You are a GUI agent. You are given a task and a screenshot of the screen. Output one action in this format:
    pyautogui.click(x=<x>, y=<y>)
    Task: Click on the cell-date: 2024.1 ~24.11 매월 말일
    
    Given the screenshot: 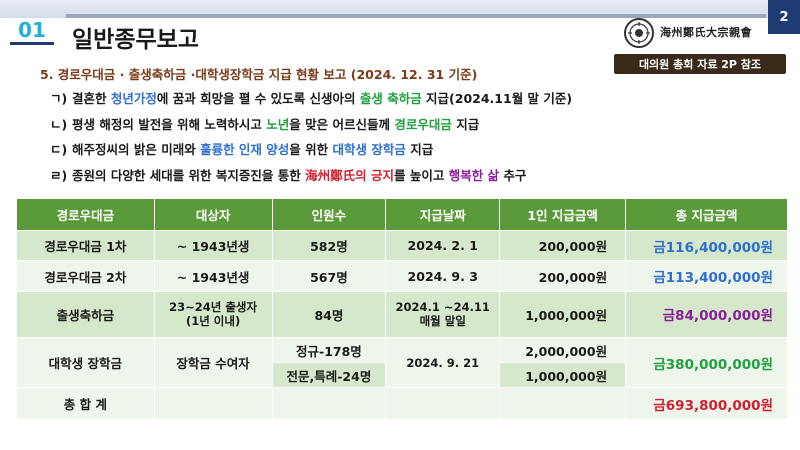 What is the action you would take?
    pyautogui.click(x=443, y=314)
    